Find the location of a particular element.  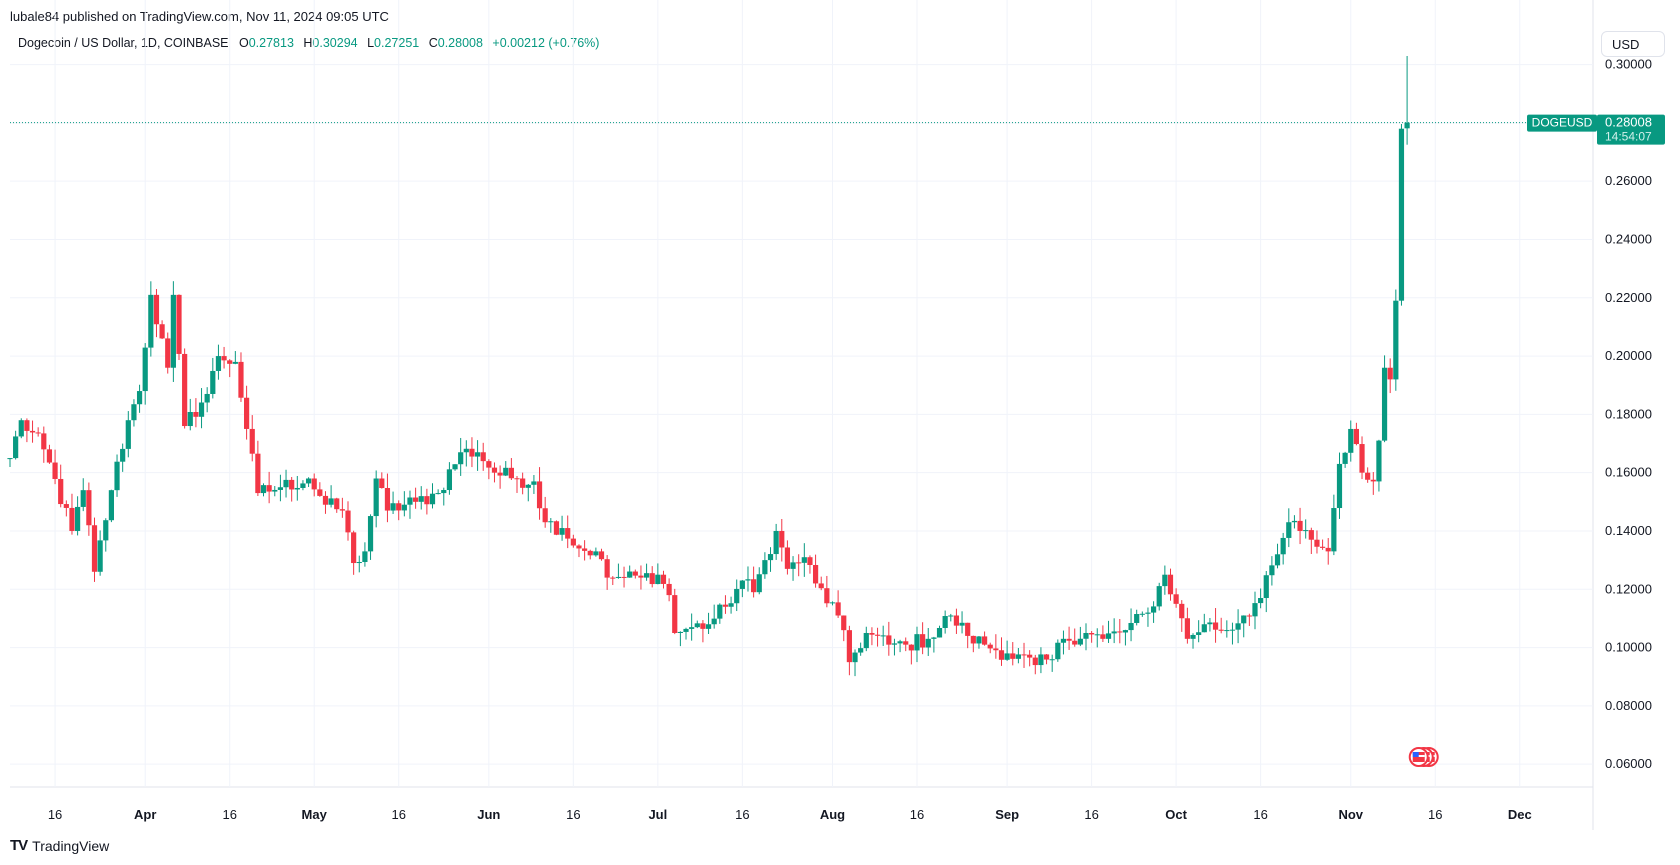

brand-label: TradingView is located at coordinates (71, 845).